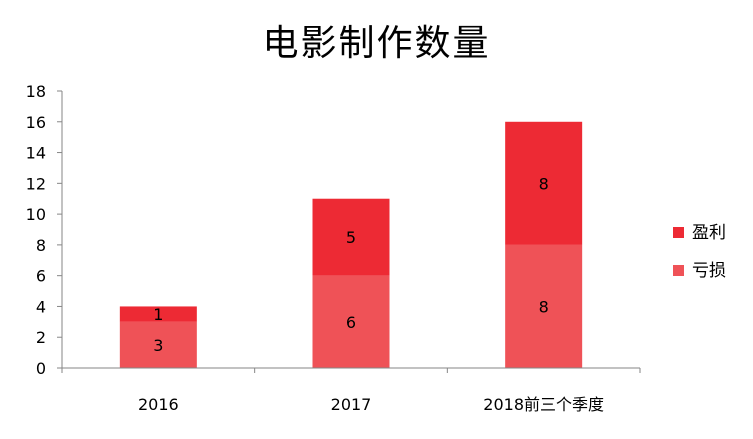 Image resolution: width=753 pixels, height=439 pixels. I want to click on x-tick-label: 2018前三个季度, so click(543, 404).